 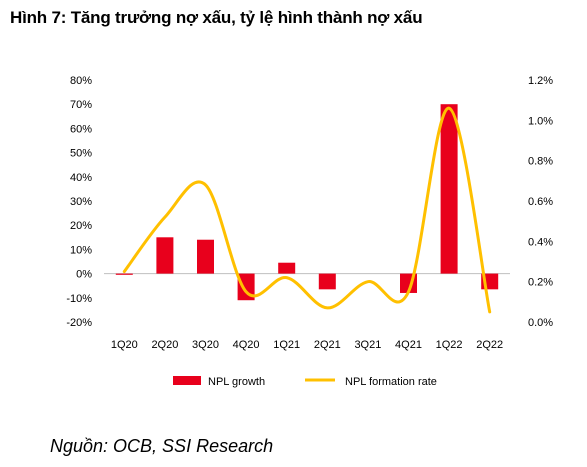 I want to click on right-axis-ticks: 0.0% 0.2% 0.4% 0.6% 0.8% 1.0% 1.2%, so click(x=540, y=202).